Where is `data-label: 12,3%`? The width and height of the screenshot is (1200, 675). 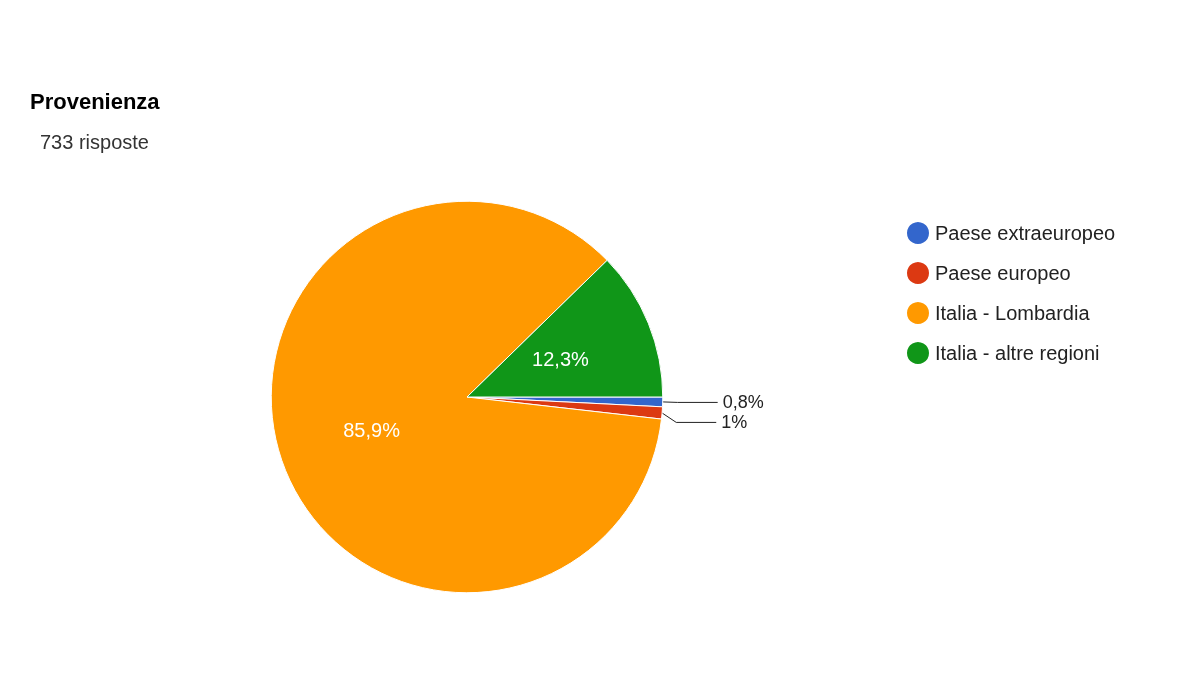
data-label: 12,3% is located at coordinates (560, 358).